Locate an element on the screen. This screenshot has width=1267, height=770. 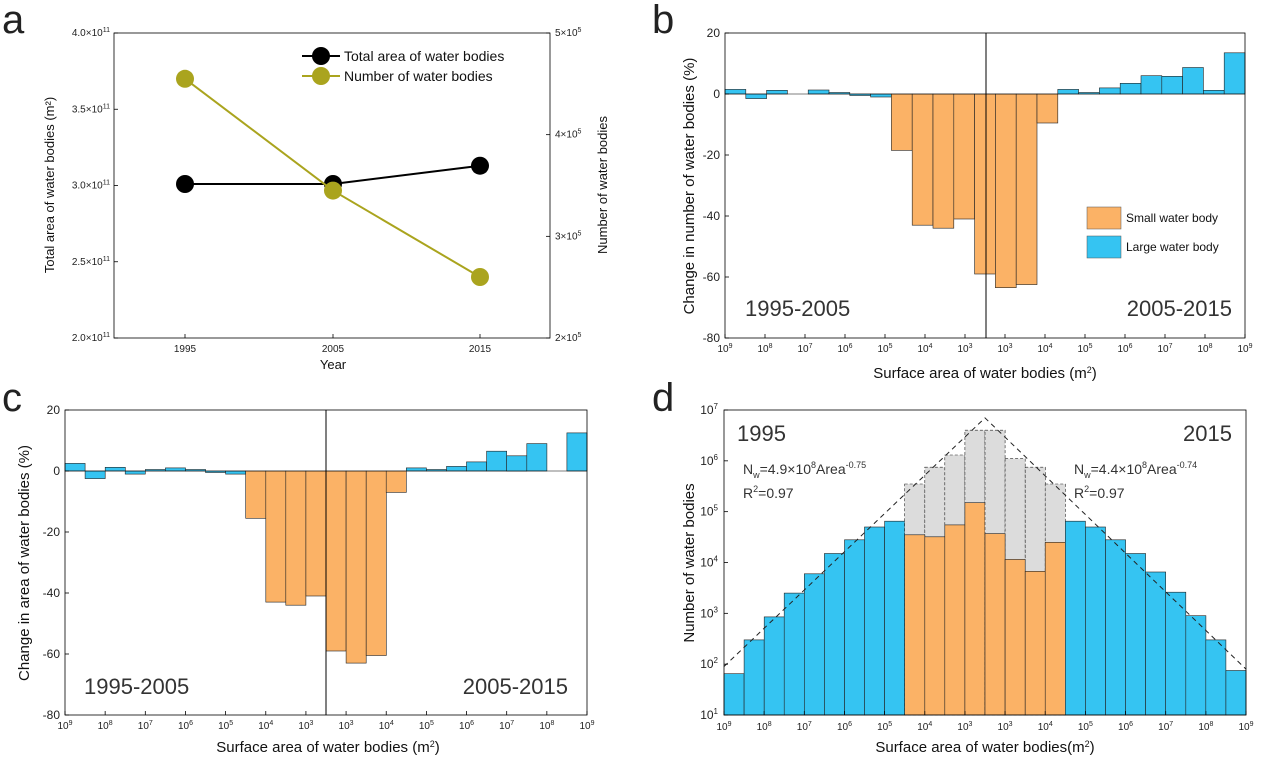
y-tick-label: 20 is located at coordinates (54, 410).